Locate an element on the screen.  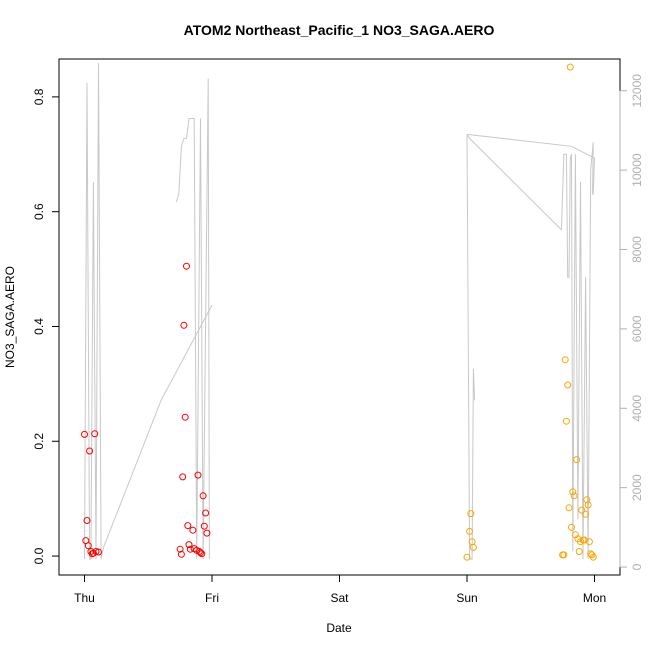
x-axis: Thu Fri Sat Sun Mon is located at coordinates (340, 589).